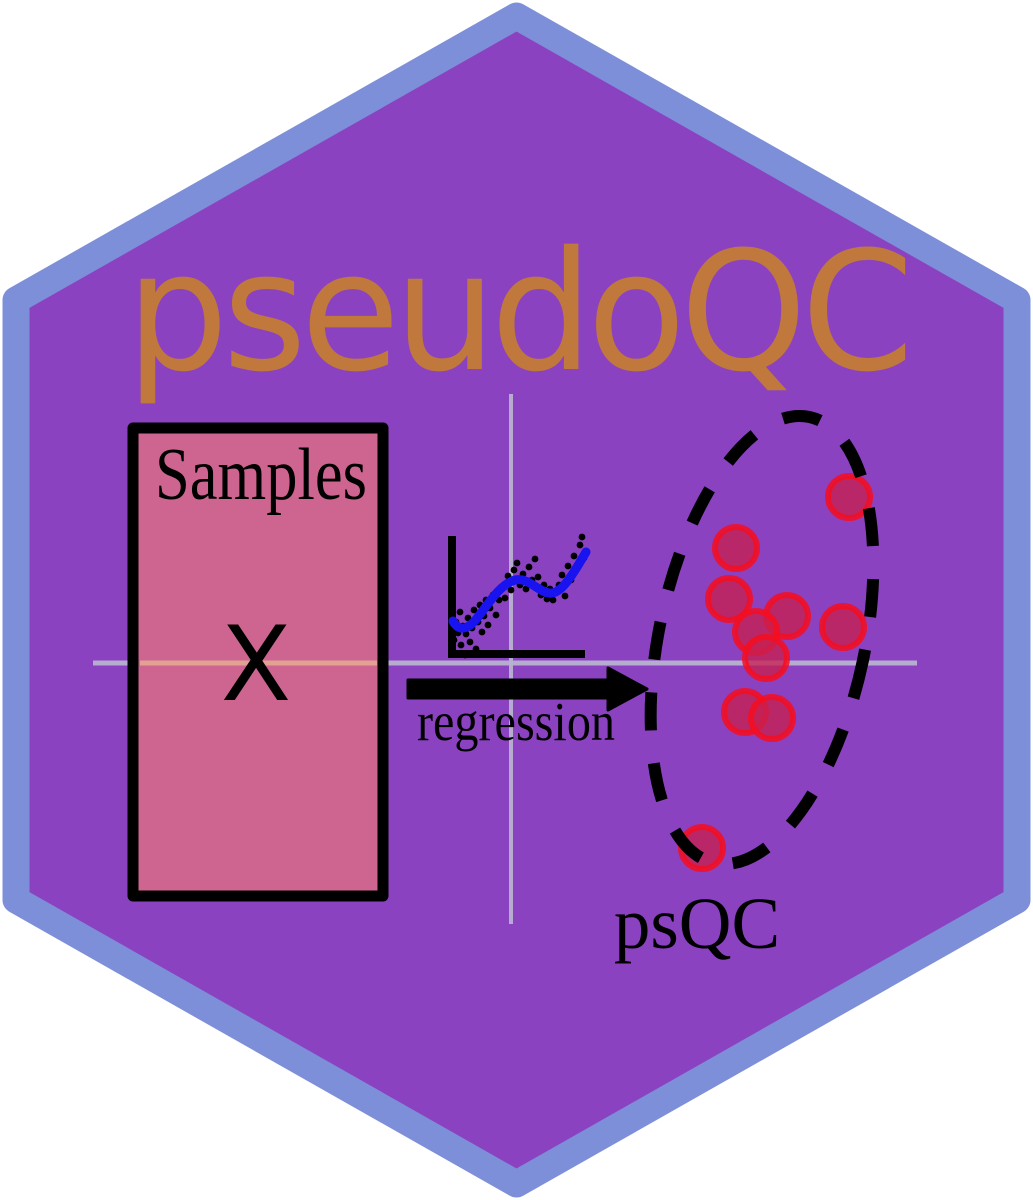  I want to click on miniplot-axes, so click(516, 597).